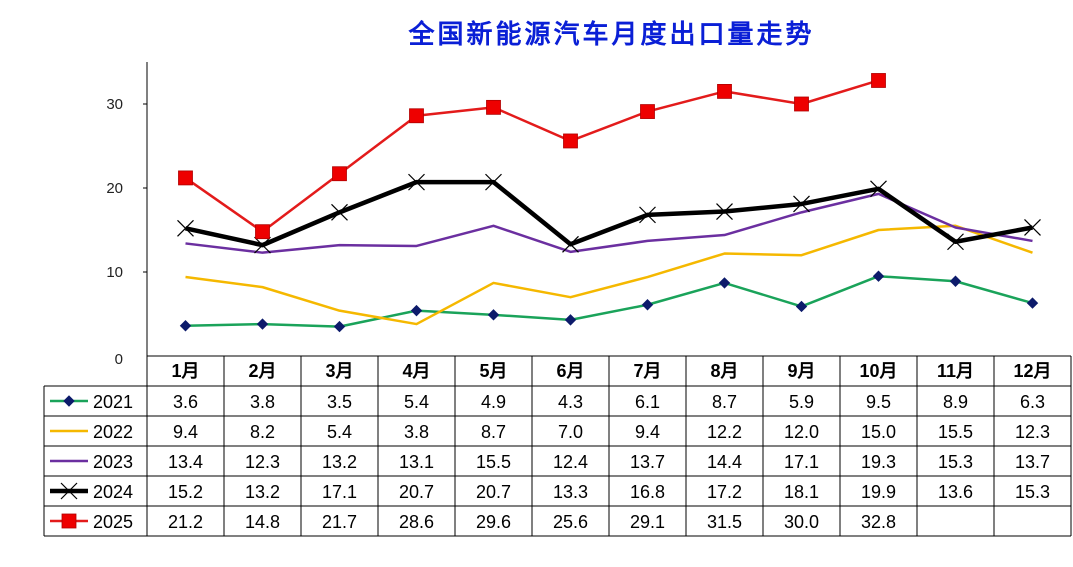 The height and width of the screenshot is (567, 1073). Describe the element at coordinates (339, 371) in the screenshot. I see `month-label: 3月` at that location.